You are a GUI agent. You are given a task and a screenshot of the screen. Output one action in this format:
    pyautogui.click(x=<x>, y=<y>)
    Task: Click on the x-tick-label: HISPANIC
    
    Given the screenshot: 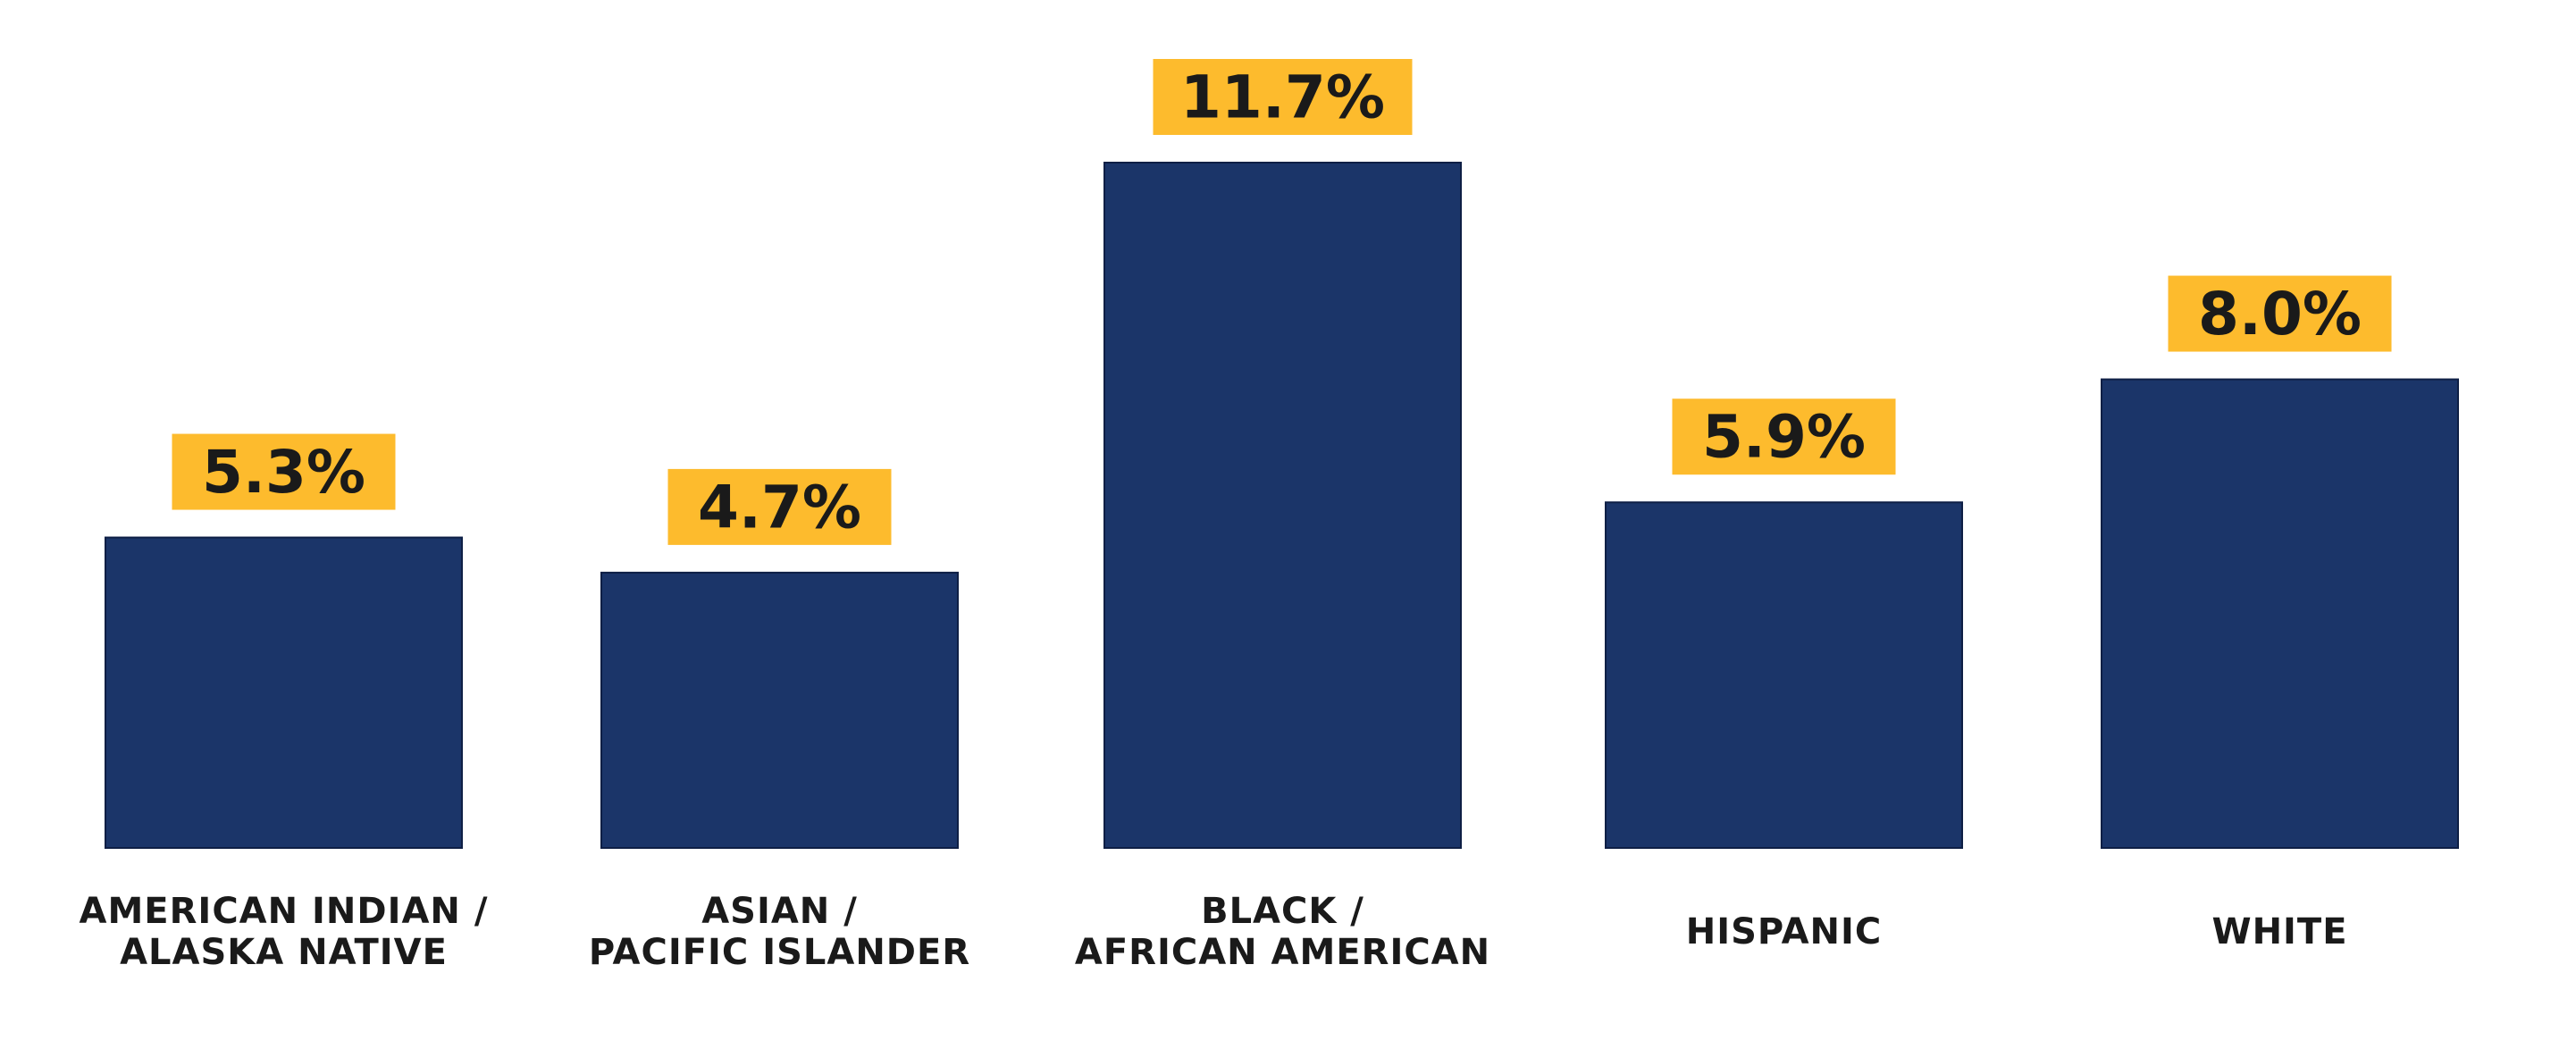 What is the action you would take?
    pyautogui.click(x=1784, y=932)
    